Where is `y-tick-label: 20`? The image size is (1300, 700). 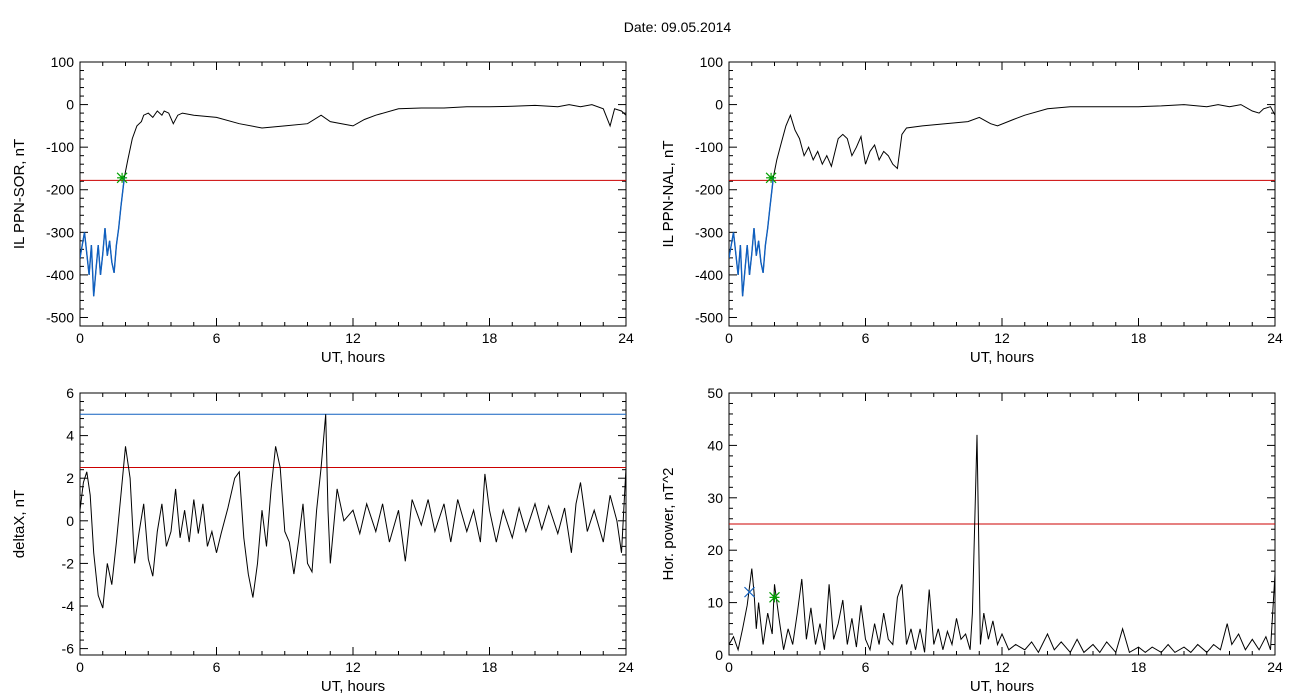
y-tick-label: 20 is located at coordinates (715, 550).